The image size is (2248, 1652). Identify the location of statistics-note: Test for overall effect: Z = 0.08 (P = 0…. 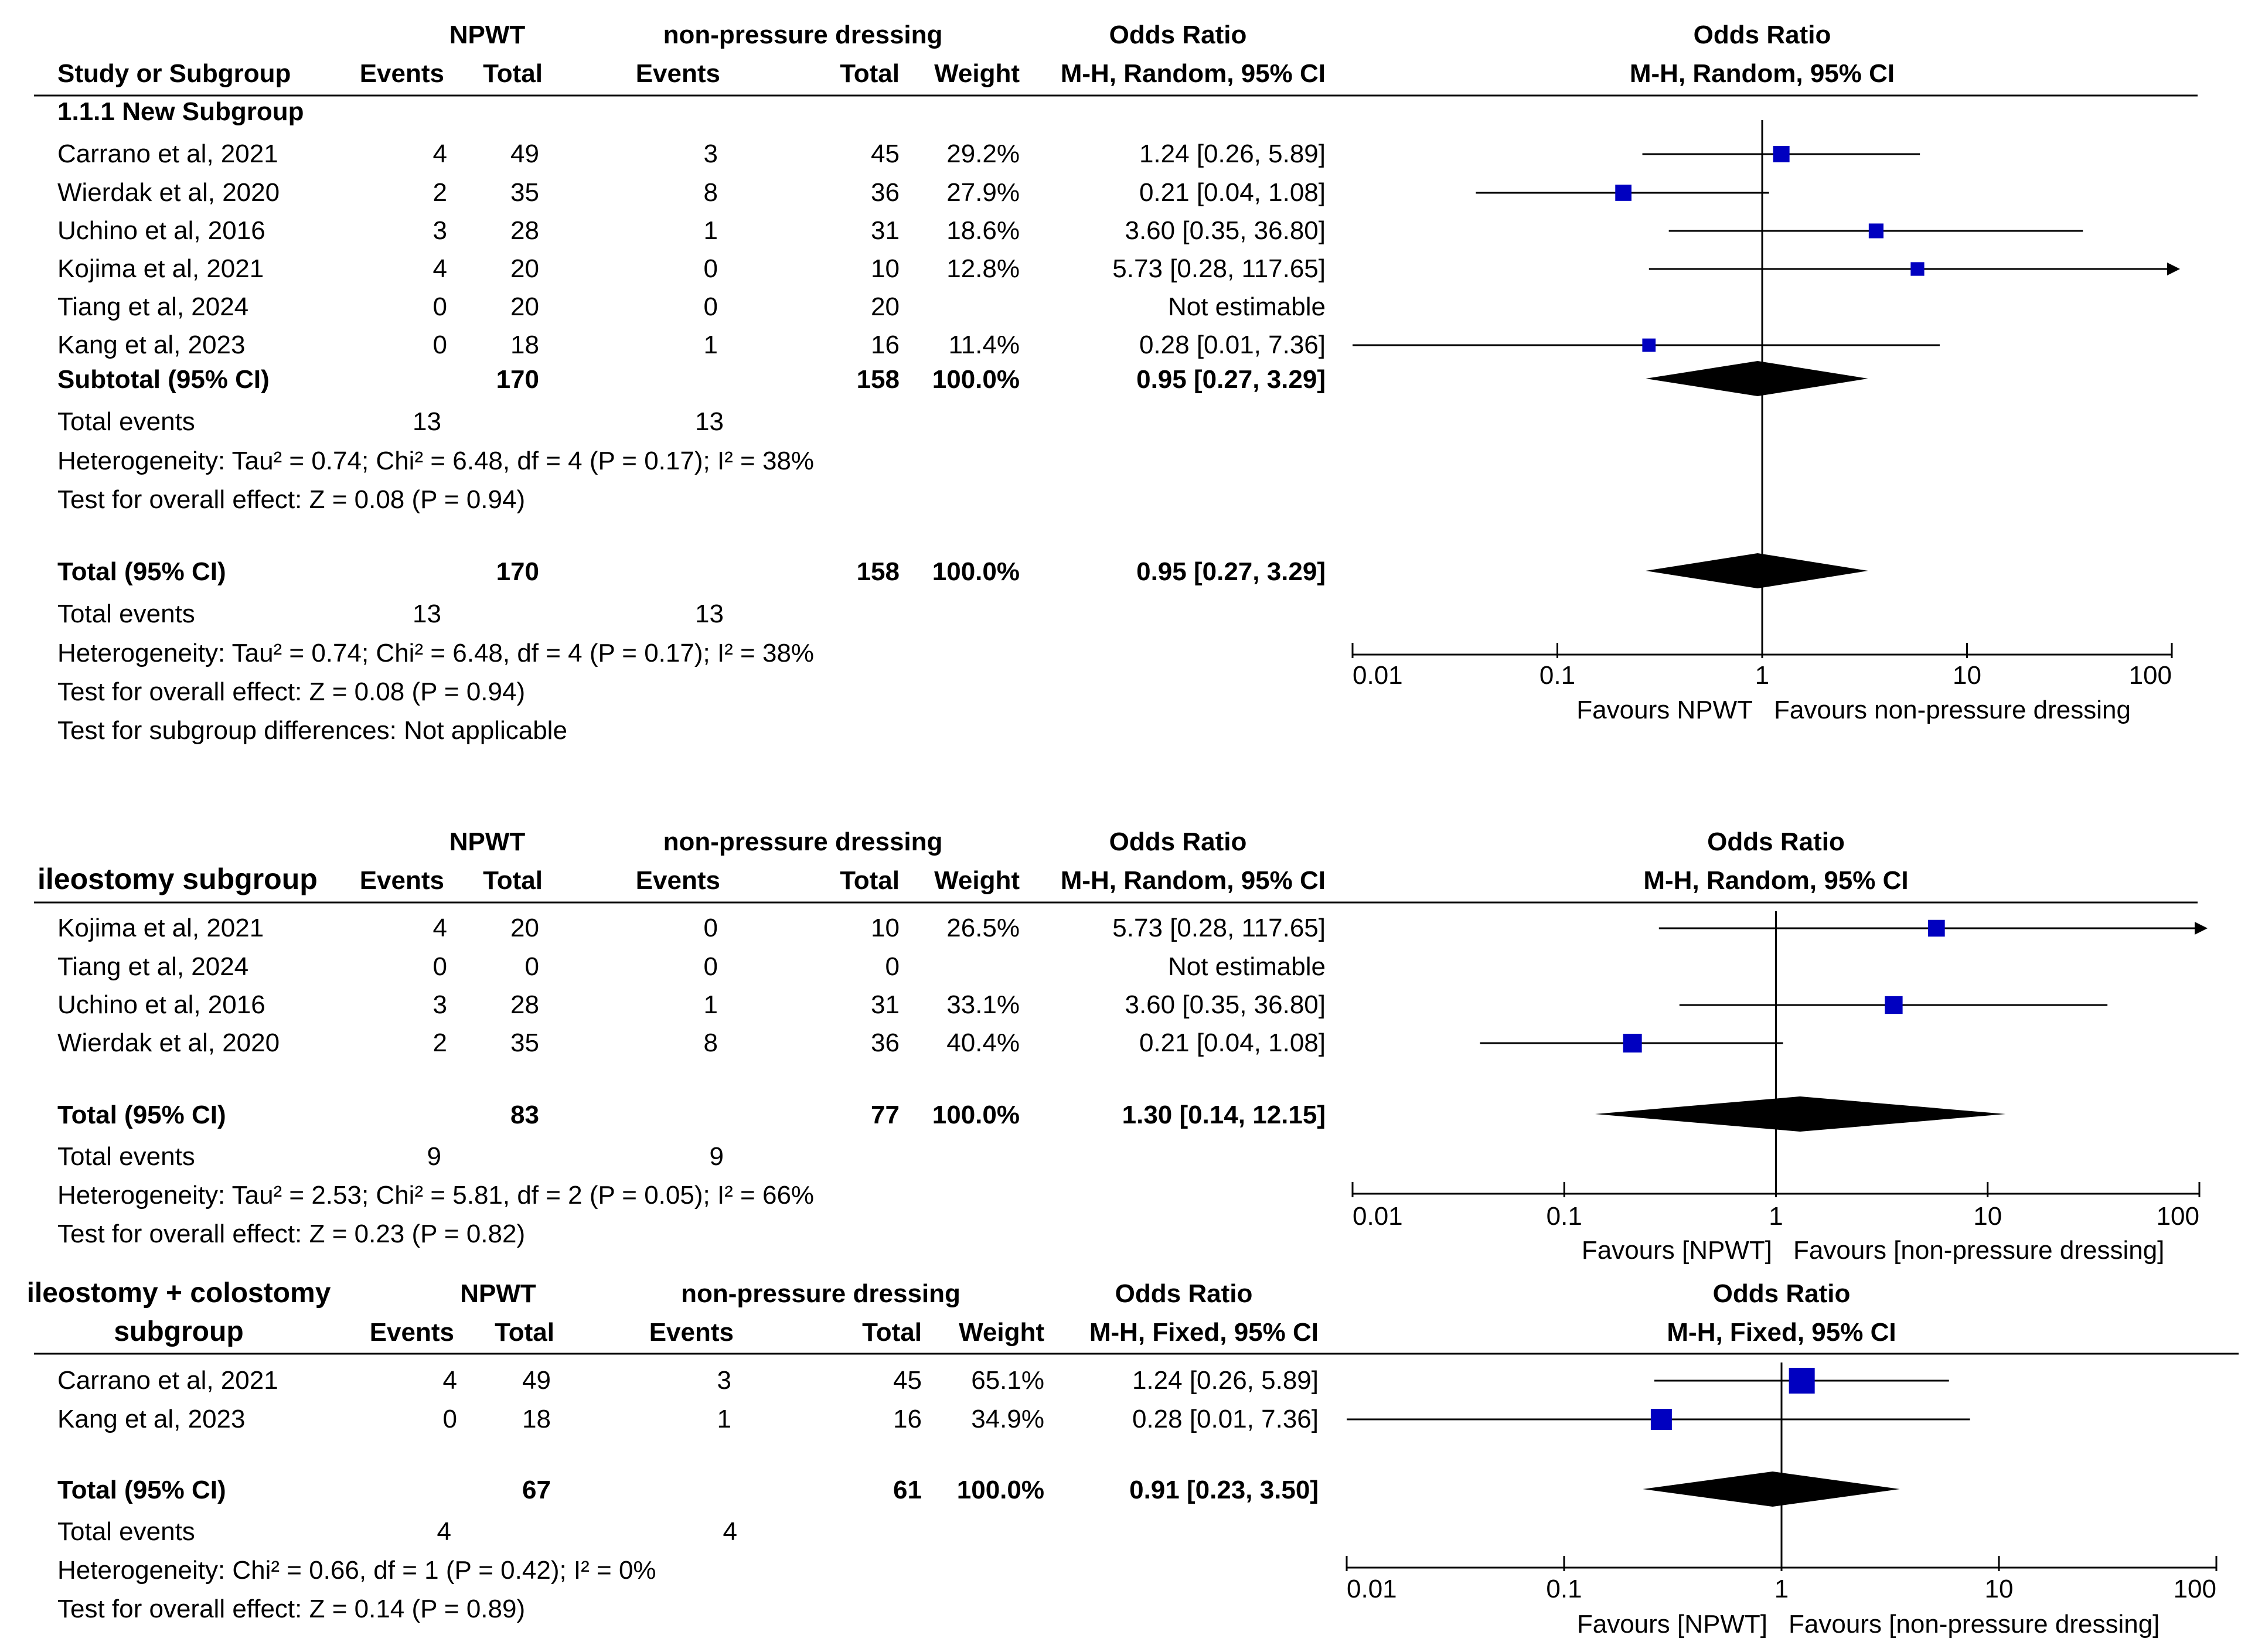
(291, 691).